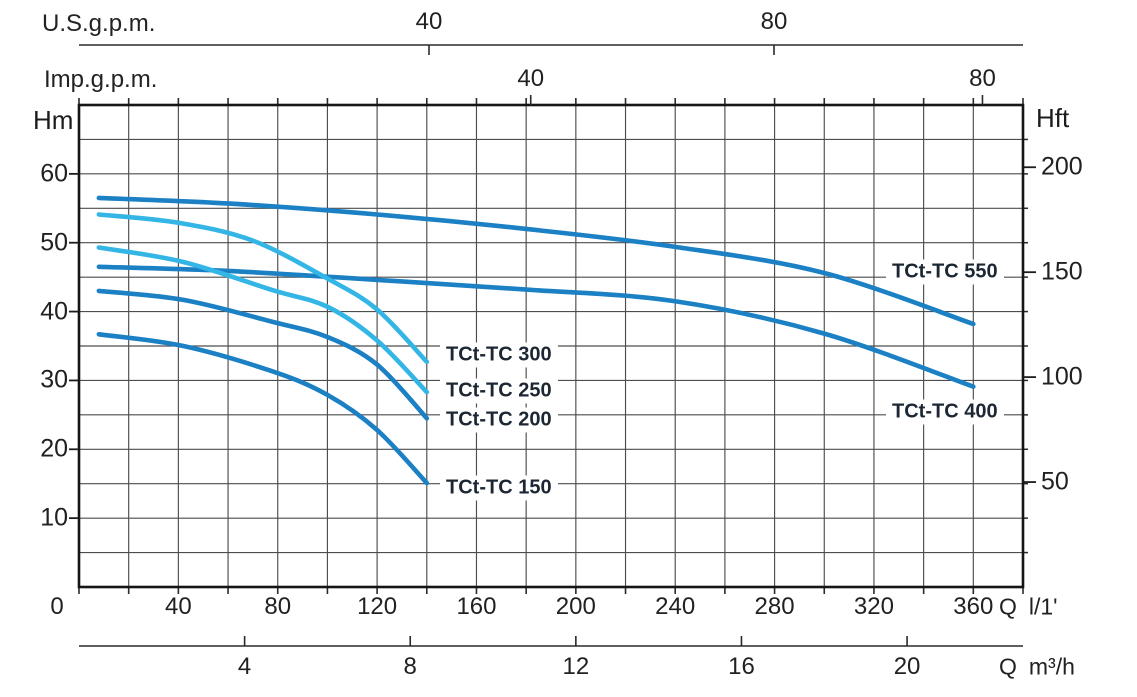  I want to click on us-gpm-tick-label: 80, so click(774, 21).